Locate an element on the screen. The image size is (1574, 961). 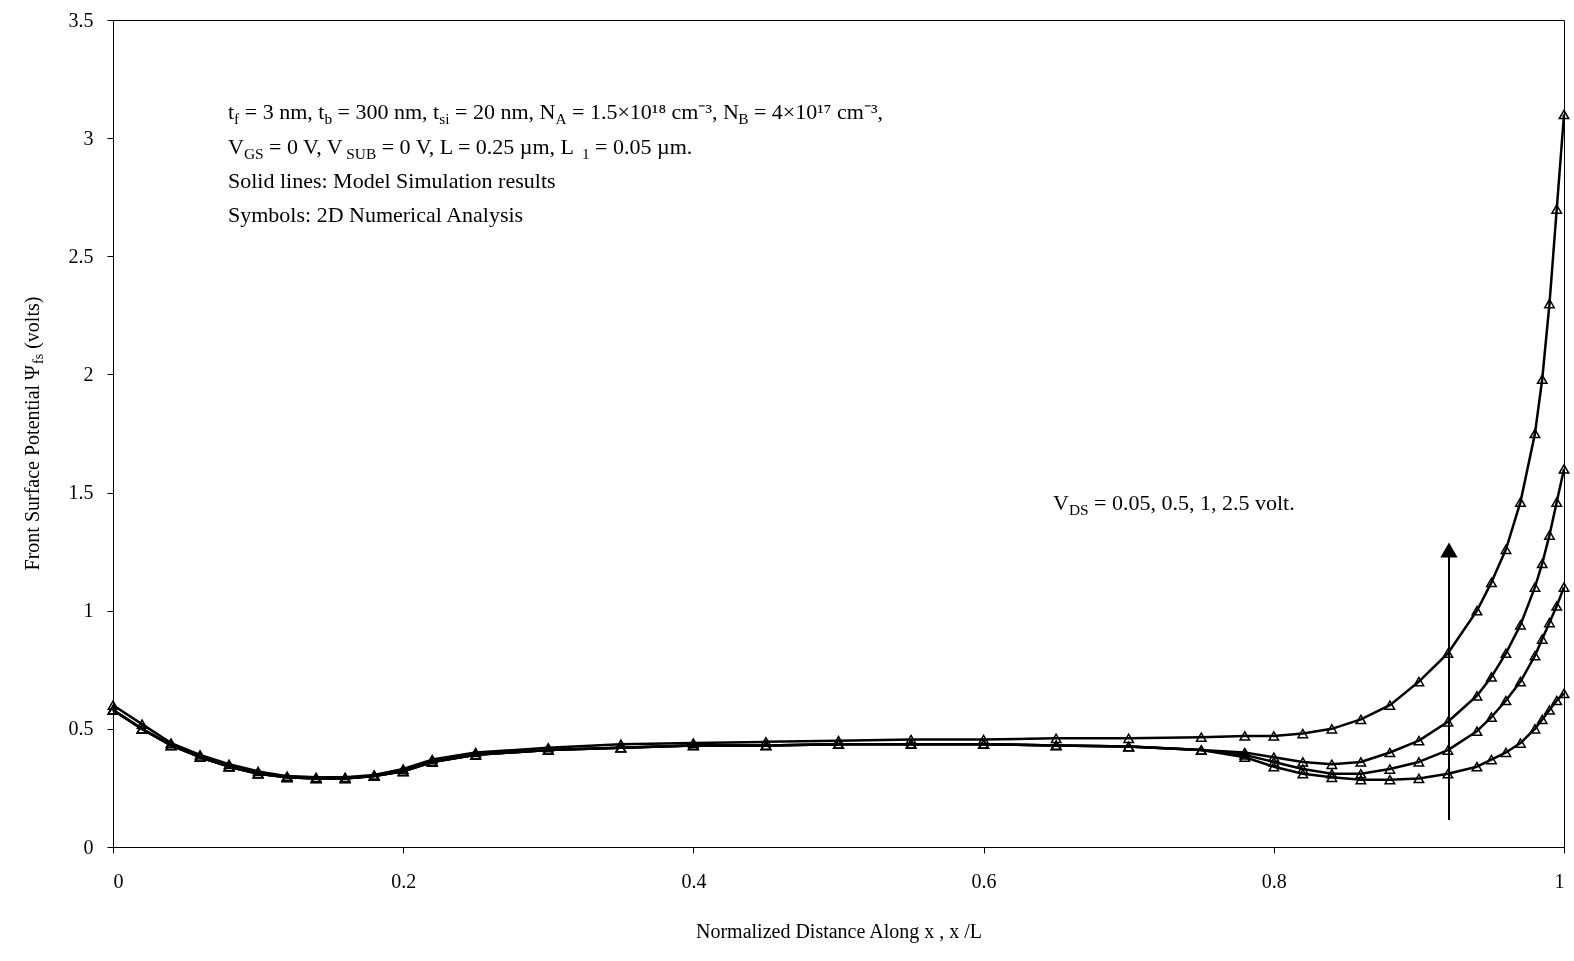
y-tick-label: 3 is located at coordinates (88, 137).